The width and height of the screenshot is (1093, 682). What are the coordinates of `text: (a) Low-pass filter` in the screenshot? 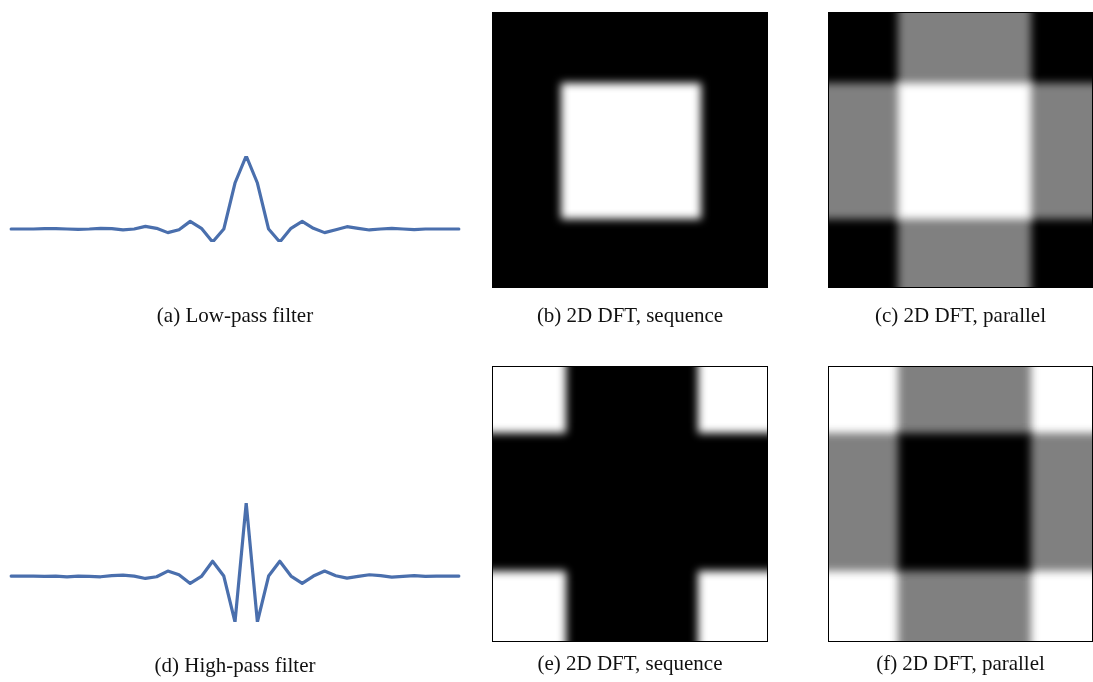 It's located at (235, 315).